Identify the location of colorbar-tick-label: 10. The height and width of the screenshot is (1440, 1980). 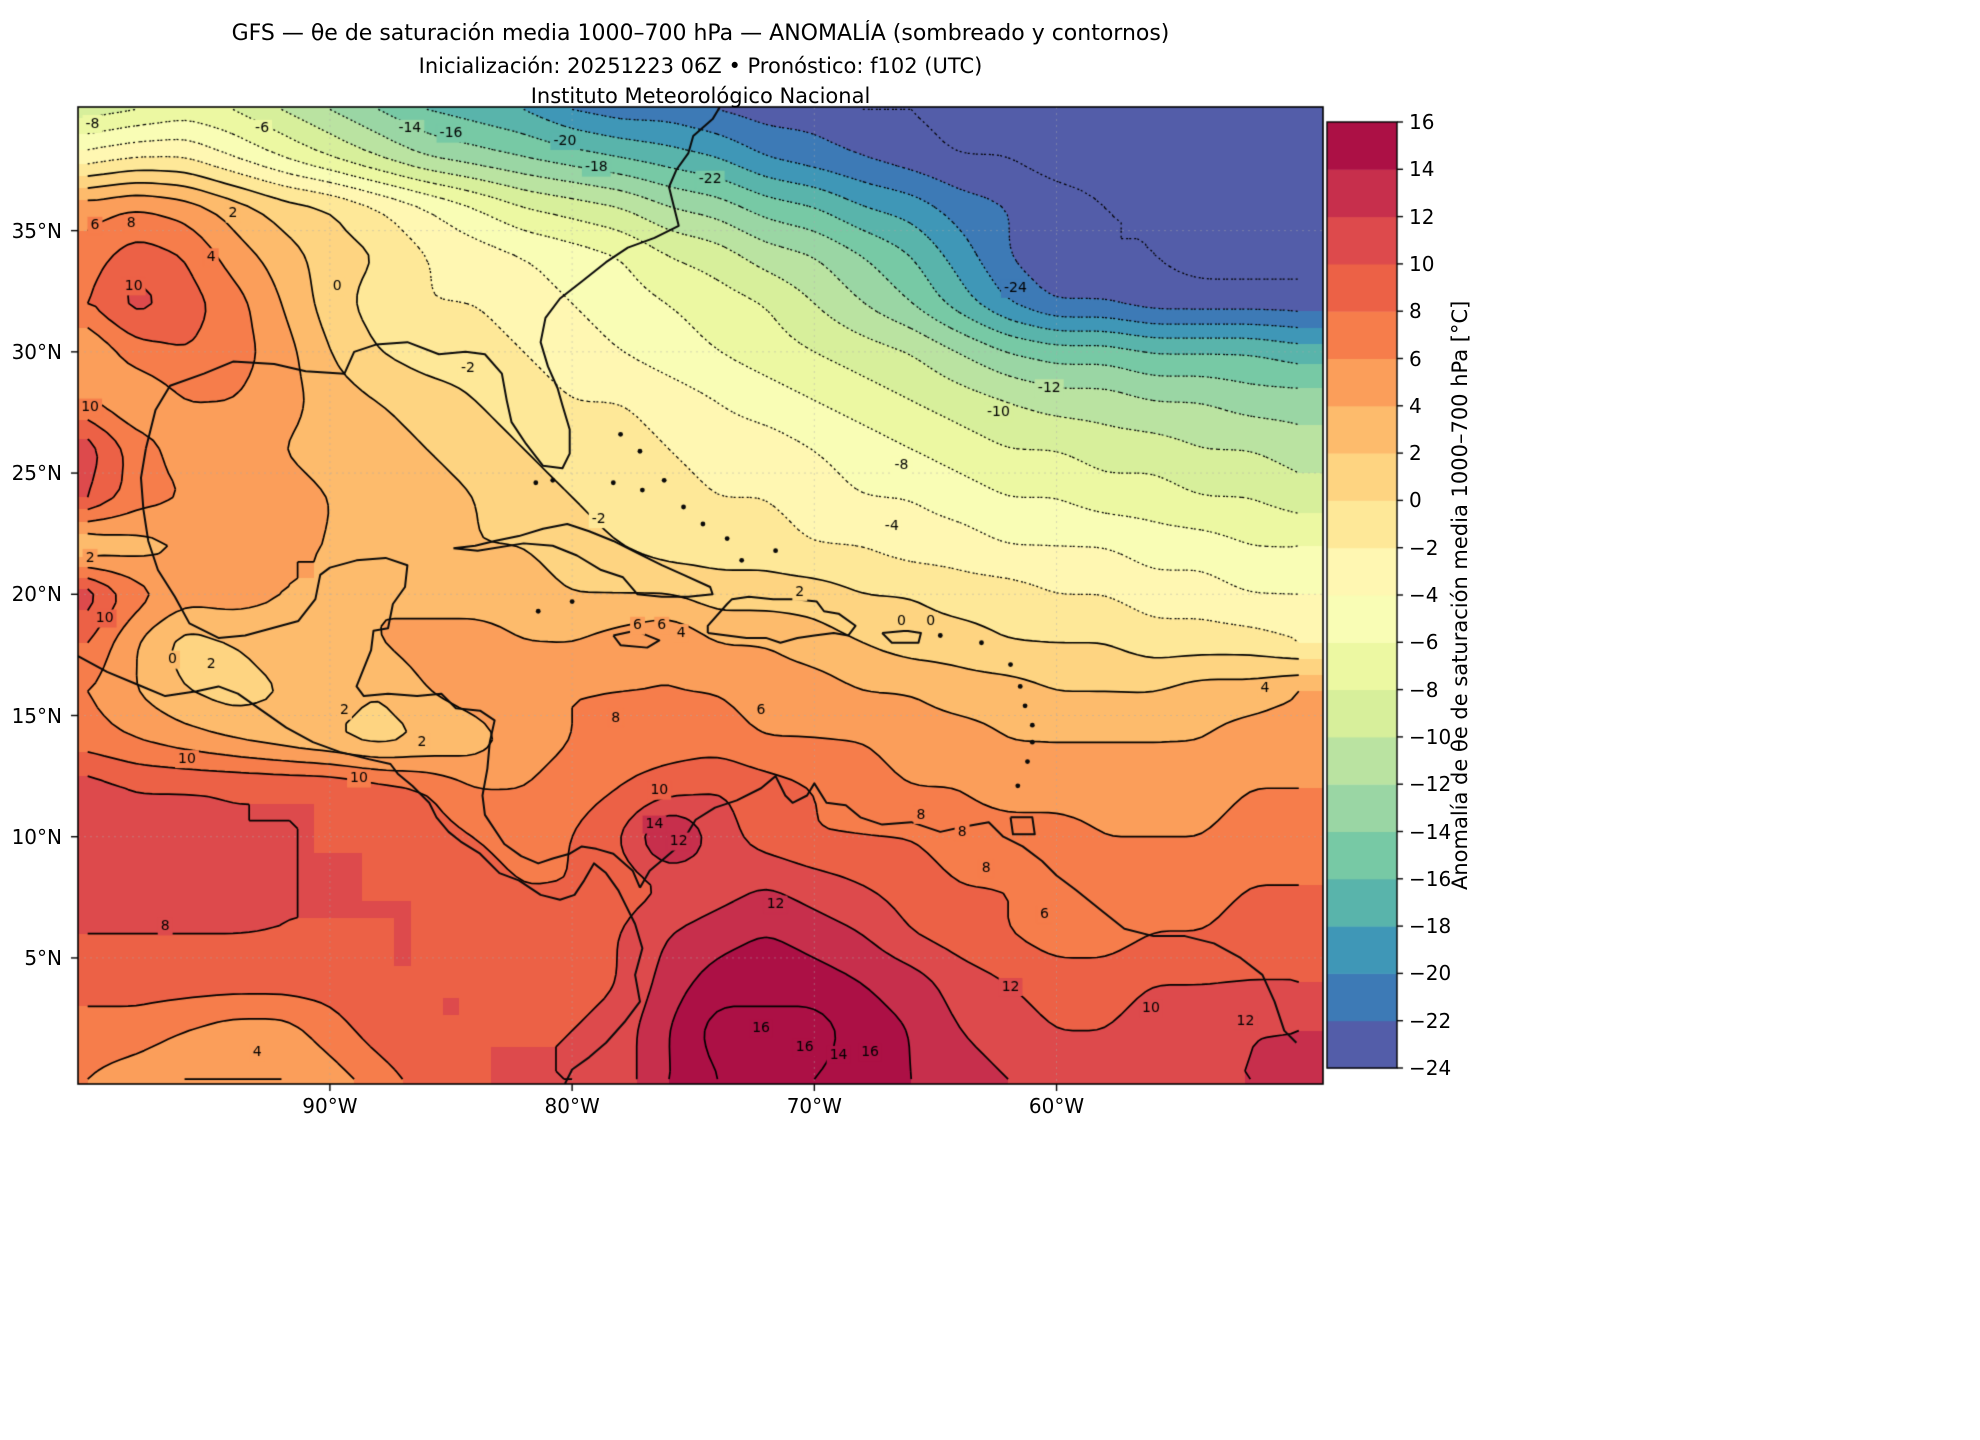
(1422, 263).